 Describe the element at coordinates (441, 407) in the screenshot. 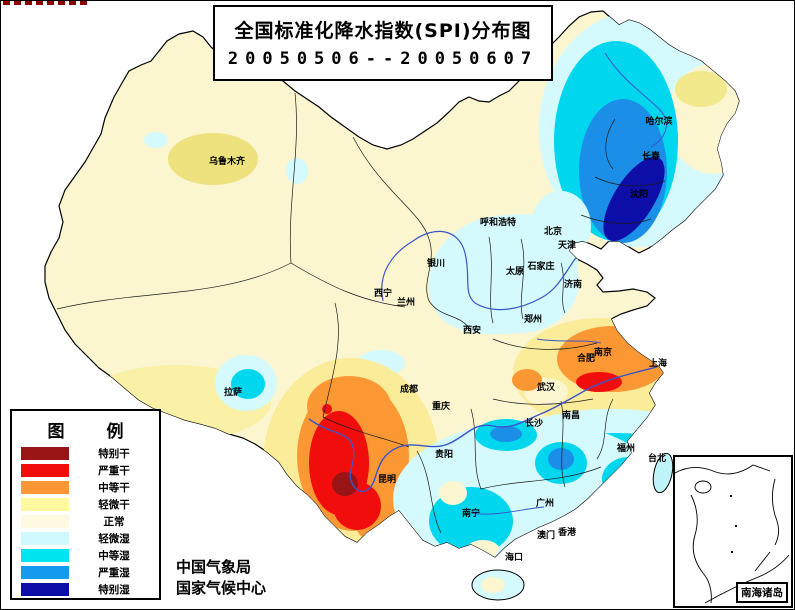

I see `city-label: 重庆` at that location.